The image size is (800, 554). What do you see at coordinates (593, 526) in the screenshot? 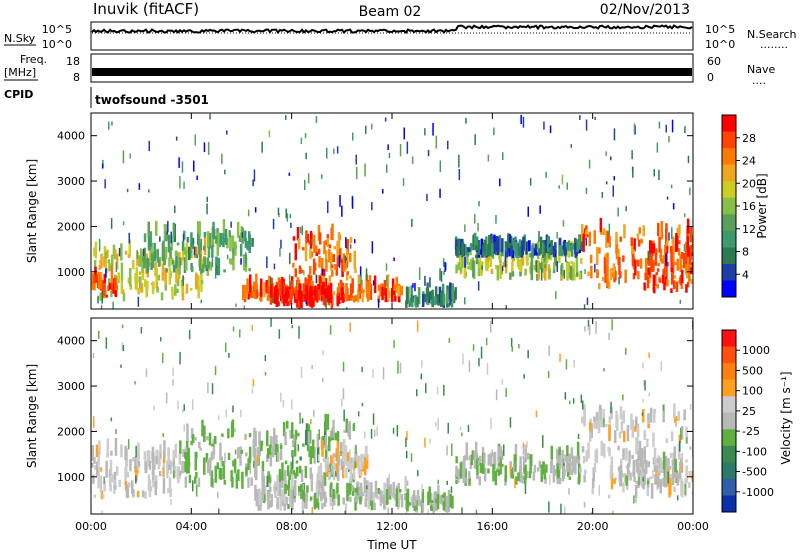
I see `x-tick-label: 20:00` at bounding box center [593, 526].